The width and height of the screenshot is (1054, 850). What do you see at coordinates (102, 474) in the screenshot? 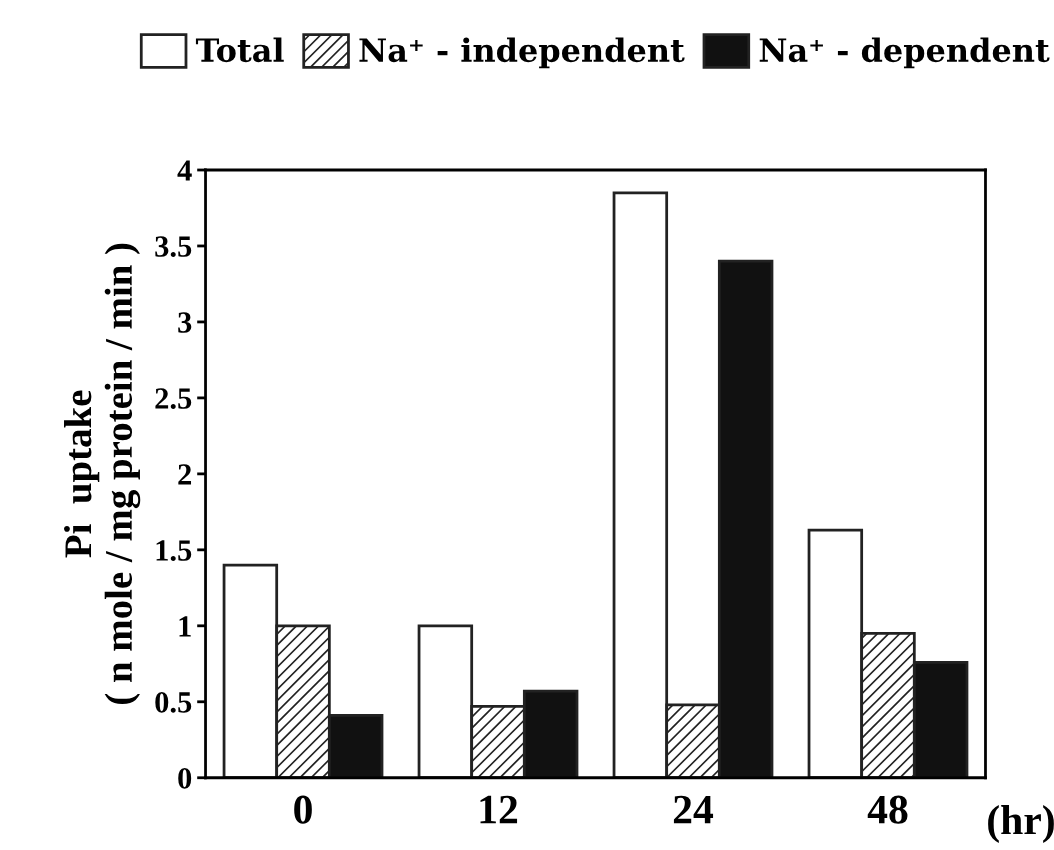
I see `y-axis-title: Pi uptake ( n mole / mg protein / min )` at bounding box center [102, 474].